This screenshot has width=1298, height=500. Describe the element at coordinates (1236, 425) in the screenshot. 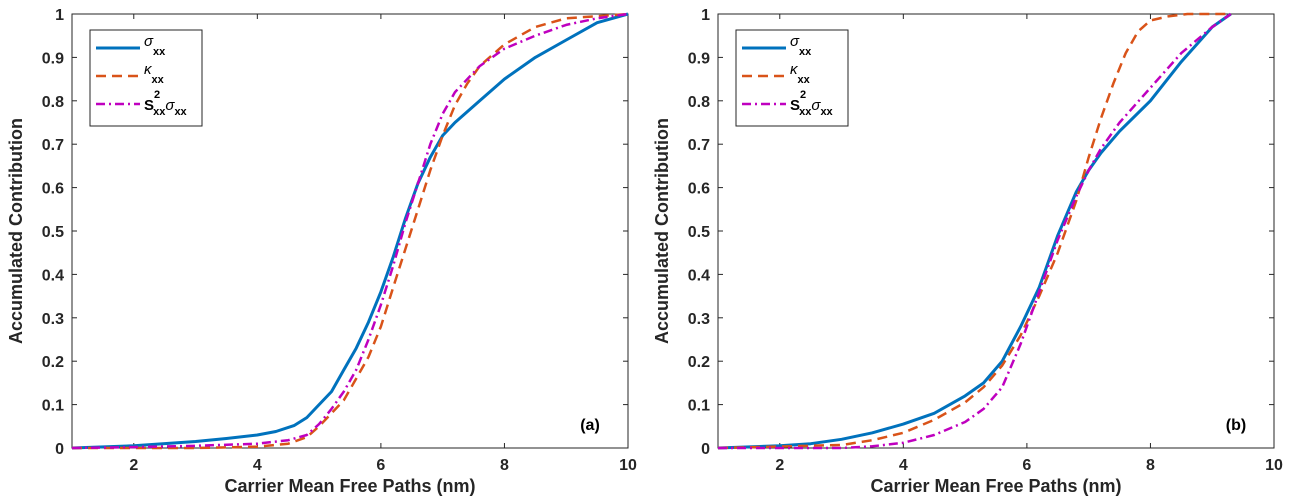

I see `panel-label: (b)` at that location.